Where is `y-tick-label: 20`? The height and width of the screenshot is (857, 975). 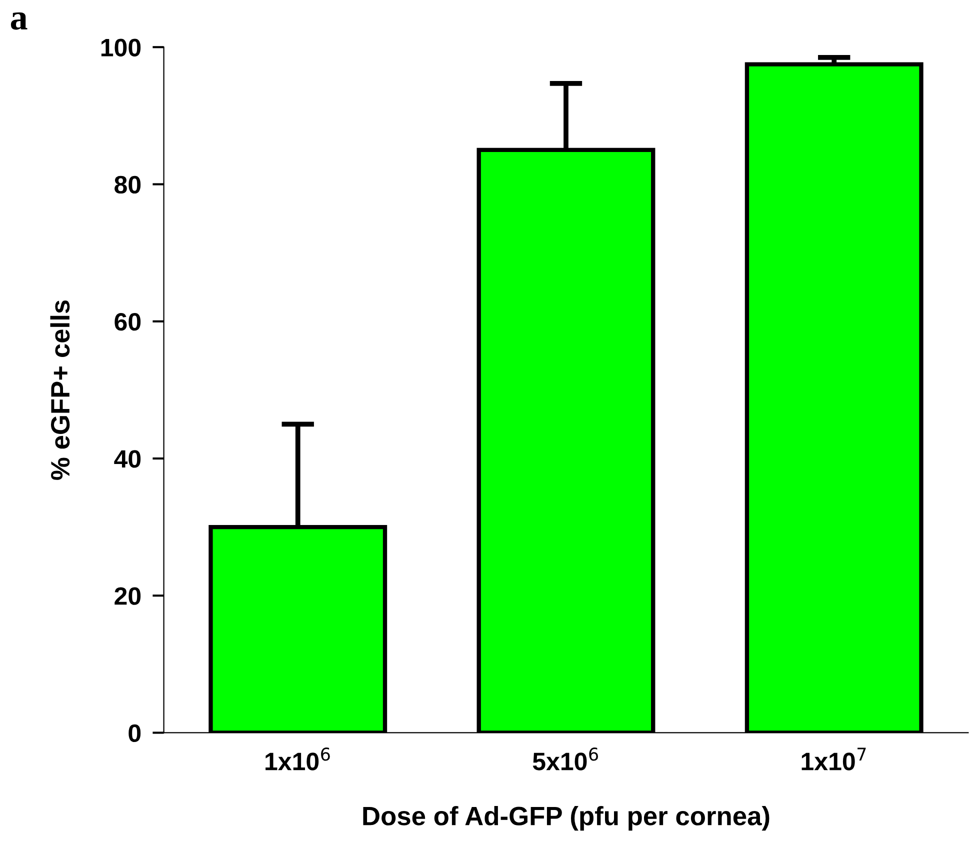 y-tick-label: 20 is located at coordinates (127, 596).